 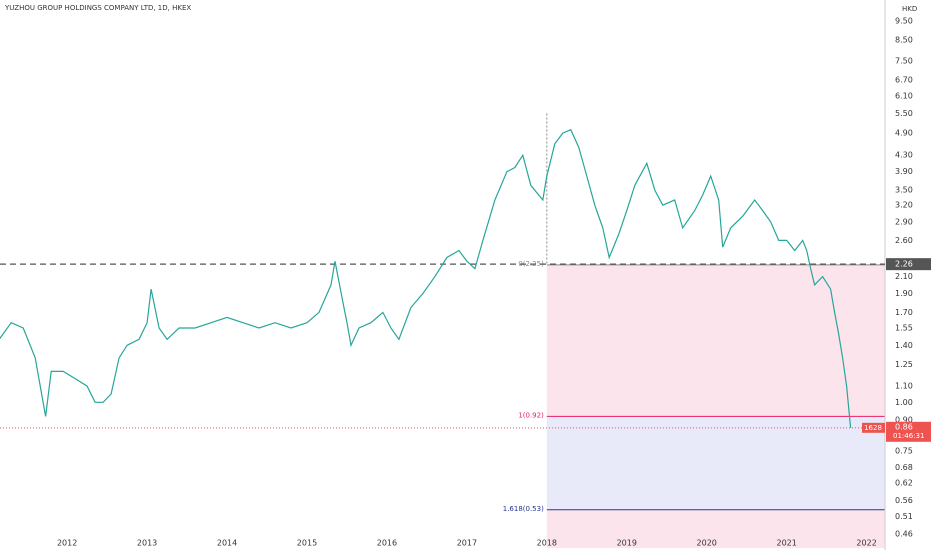 What do you see at coordinates (707, 543) in the screenshot?
I see `x-tick-label: 2020` at bounding box center [707, 543].